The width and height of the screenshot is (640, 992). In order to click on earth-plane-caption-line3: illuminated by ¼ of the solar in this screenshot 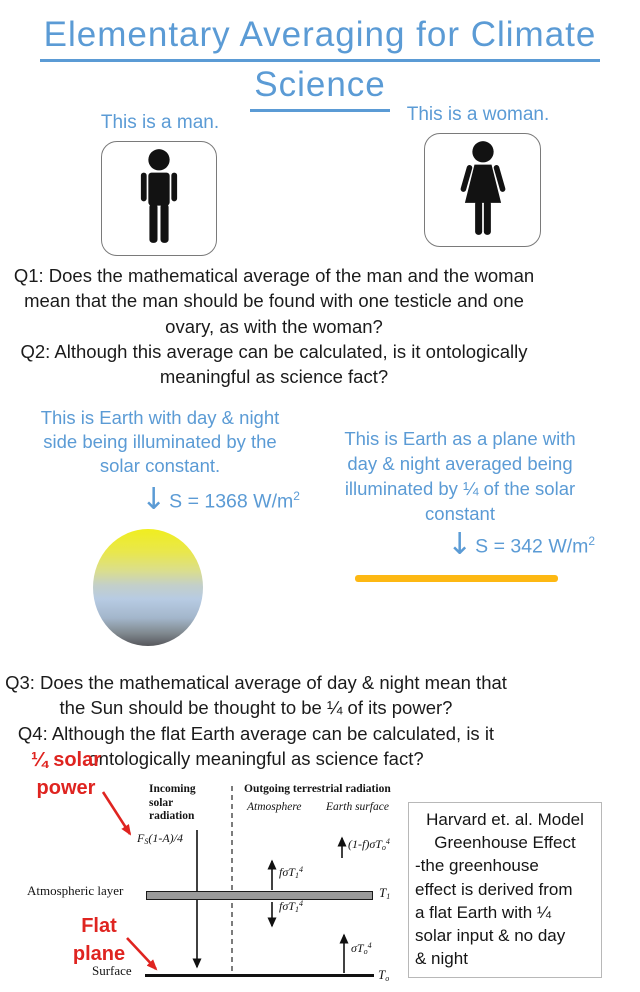, I will do `click(460, 488)`.